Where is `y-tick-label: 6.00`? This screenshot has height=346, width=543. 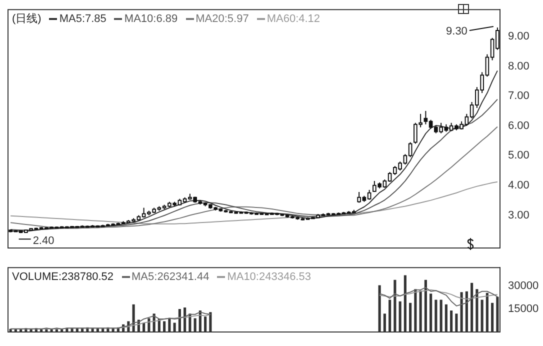 y-tick-label: 6.00 is located at coordinates (519, 126).